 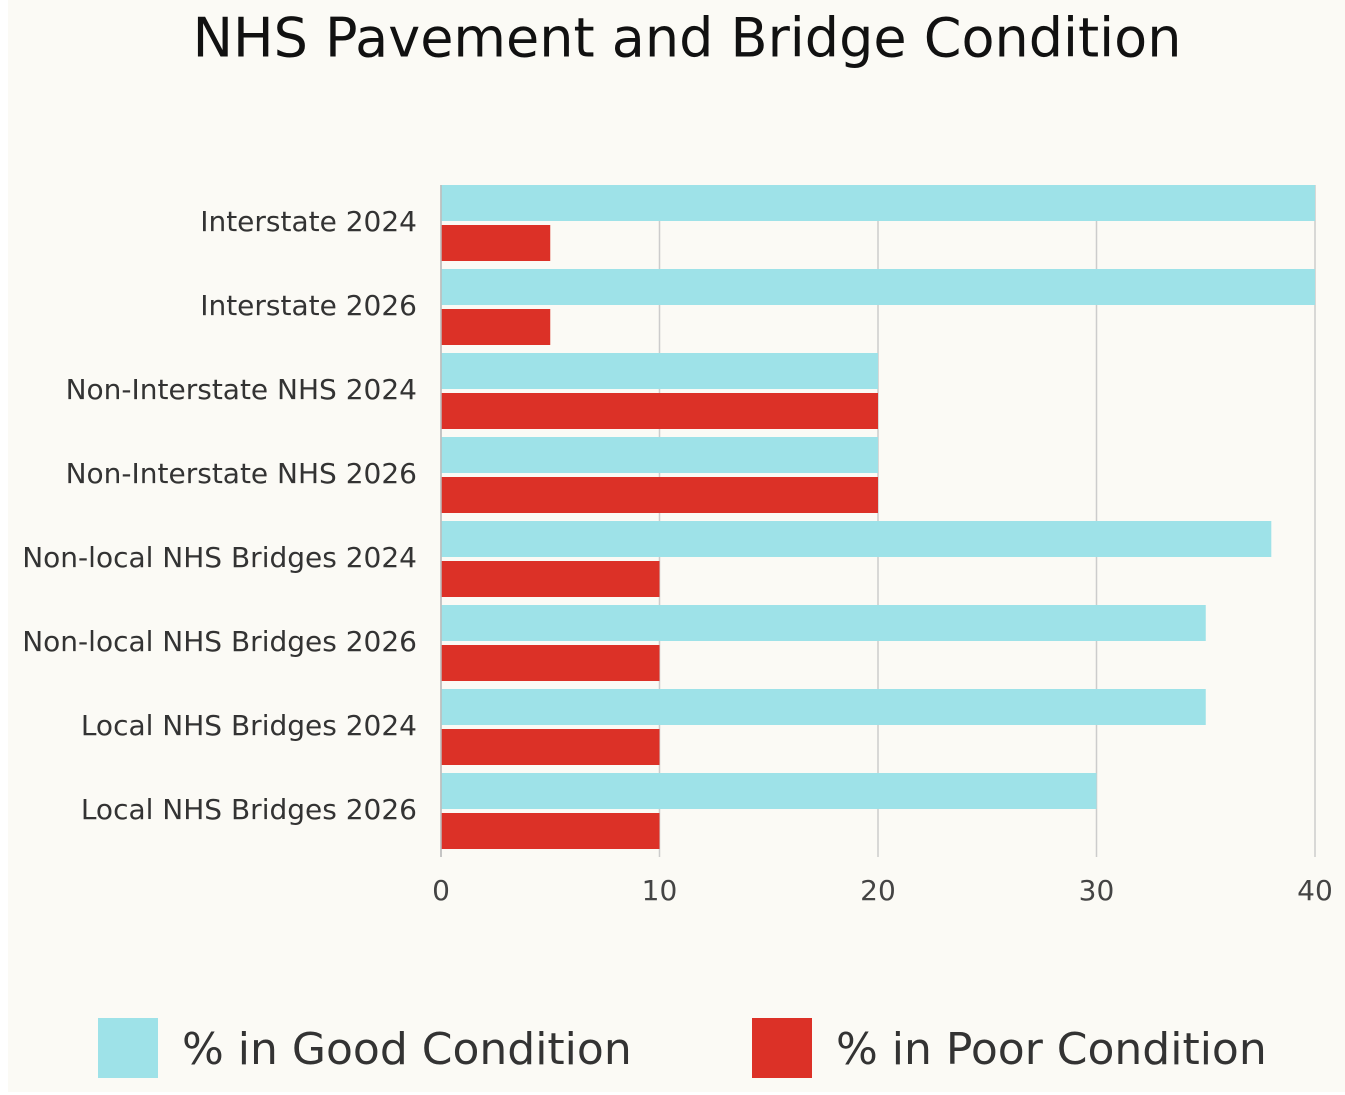 I want to click on y-tick-label: Non-local NHS Bridges 2026, so click(x=219, y=641).